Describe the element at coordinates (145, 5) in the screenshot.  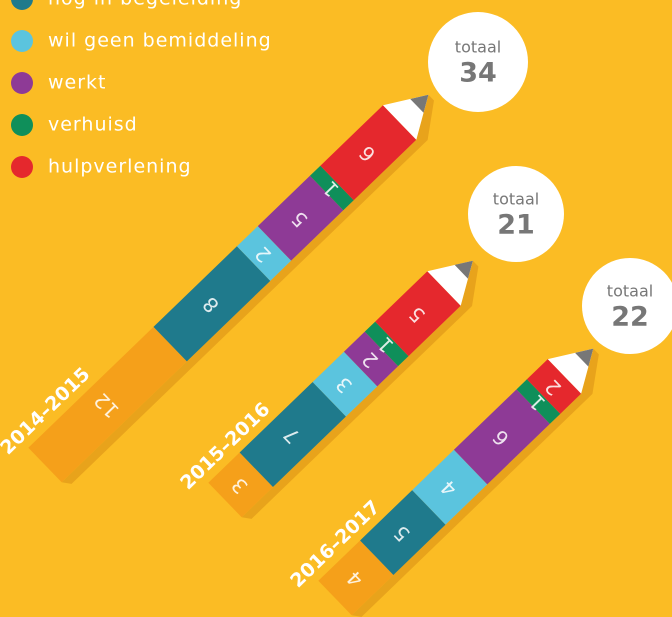
I see `legend-label: nog in begeleiding` at that location.